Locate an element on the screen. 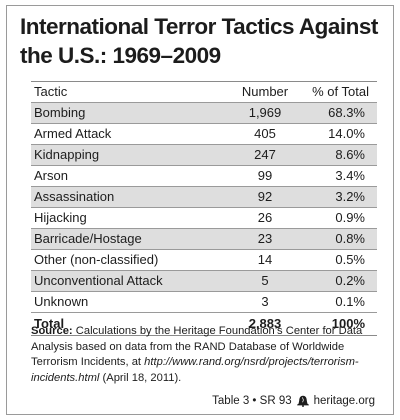 Image resolution: width=400 pixels, height=420 pixels. table-row: Unconventional Attack 5 0.2% is located at coordinates (204, 281).